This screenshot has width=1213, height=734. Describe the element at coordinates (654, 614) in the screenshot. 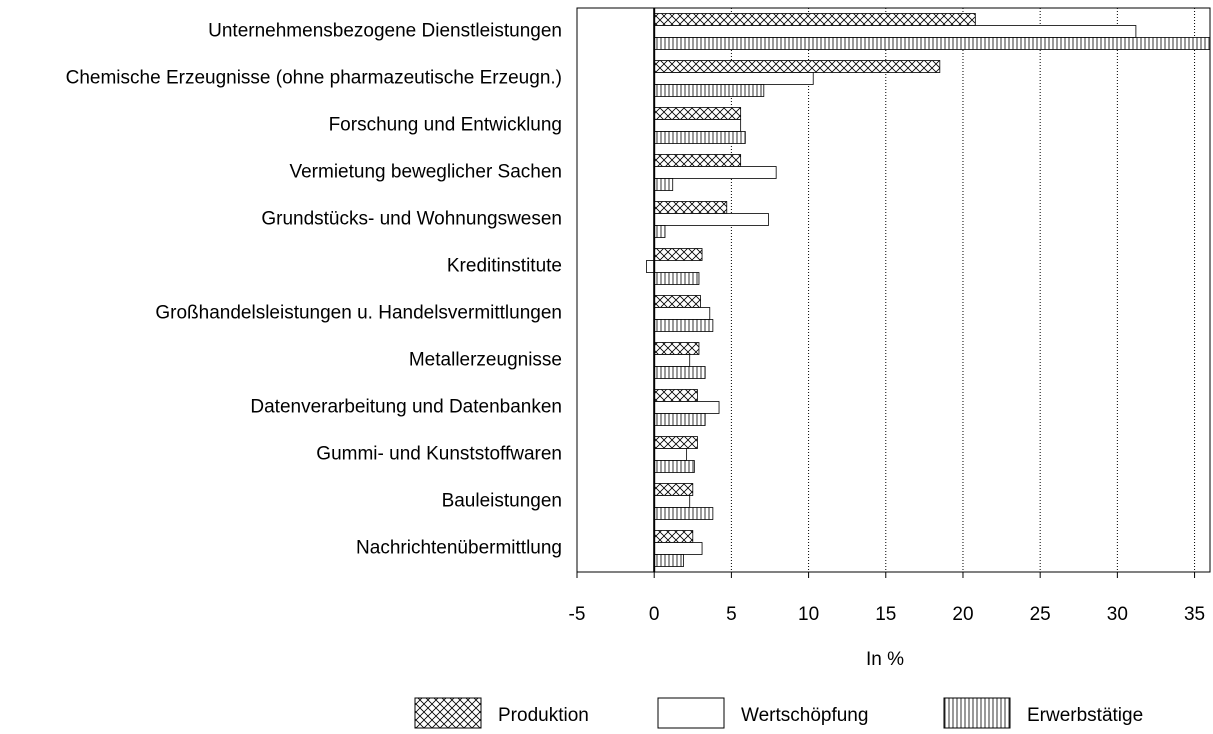

I see `x-tick-label: 0` at that location.